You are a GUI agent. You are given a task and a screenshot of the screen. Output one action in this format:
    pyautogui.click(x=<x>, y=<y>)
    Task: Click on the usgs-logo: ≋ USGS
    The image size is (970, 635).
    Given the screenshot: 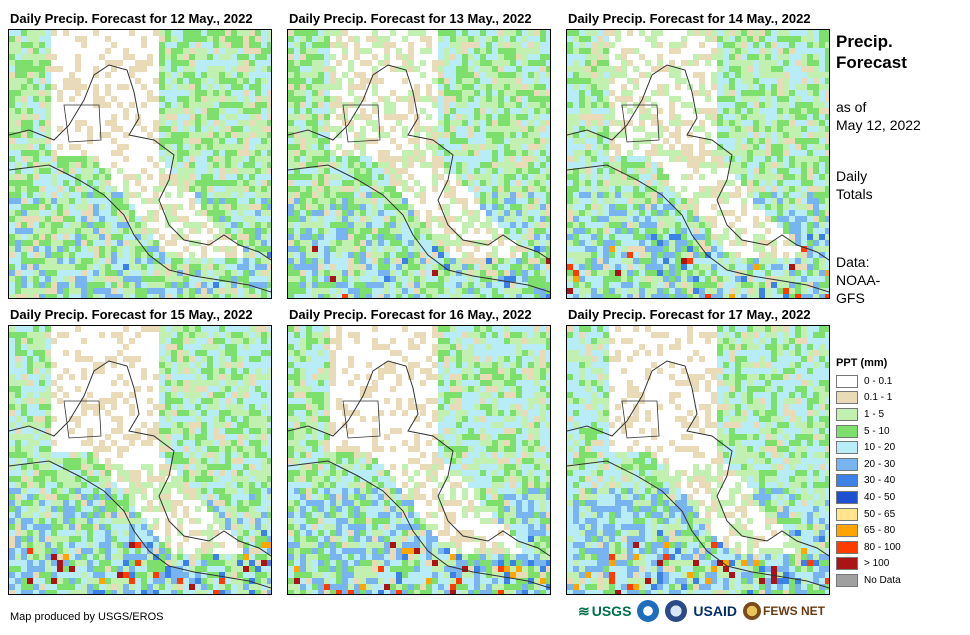 What is the action you would take?
    pyautogui.click(x=604, y=611)
    